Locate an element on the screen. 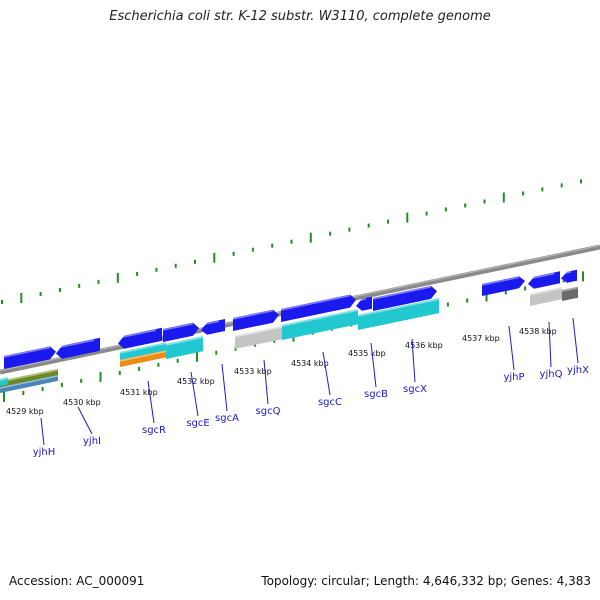  accession-info: Accession: AC_000091 is located at coordinates (76, 581).